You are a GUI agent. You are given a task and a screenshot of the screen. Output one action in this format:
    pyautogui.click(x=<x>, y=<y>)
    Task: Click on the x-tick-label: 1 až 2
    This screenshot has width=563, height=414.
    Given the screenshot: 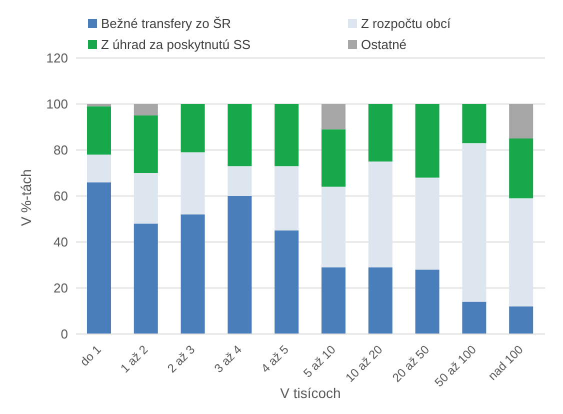 What is the action you would take?
    pyautogui.click(x=134, y=359)
    